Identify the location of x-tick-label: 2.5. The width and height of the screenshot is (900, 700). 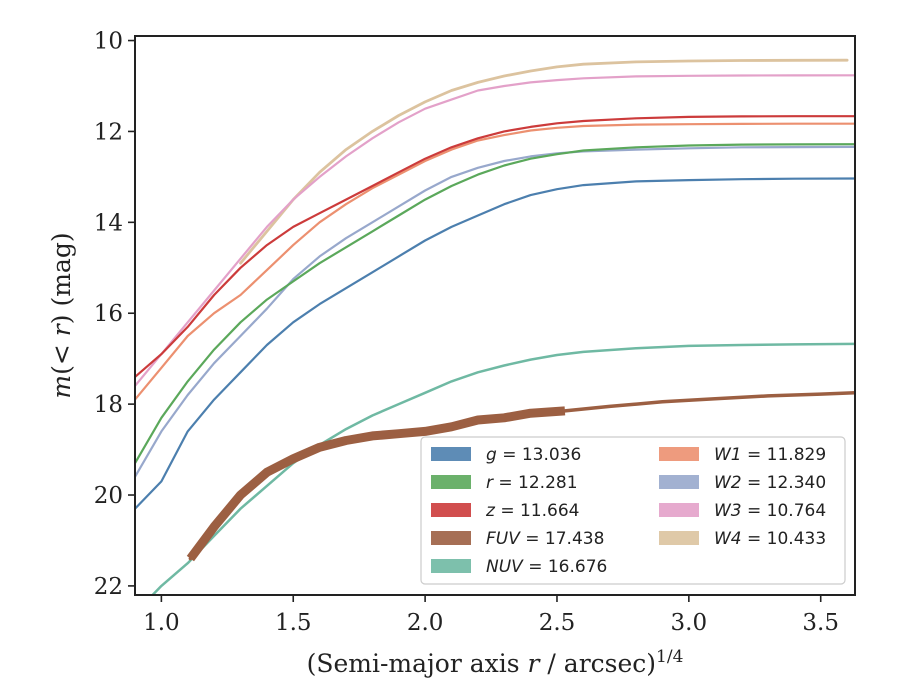
(557, 623).